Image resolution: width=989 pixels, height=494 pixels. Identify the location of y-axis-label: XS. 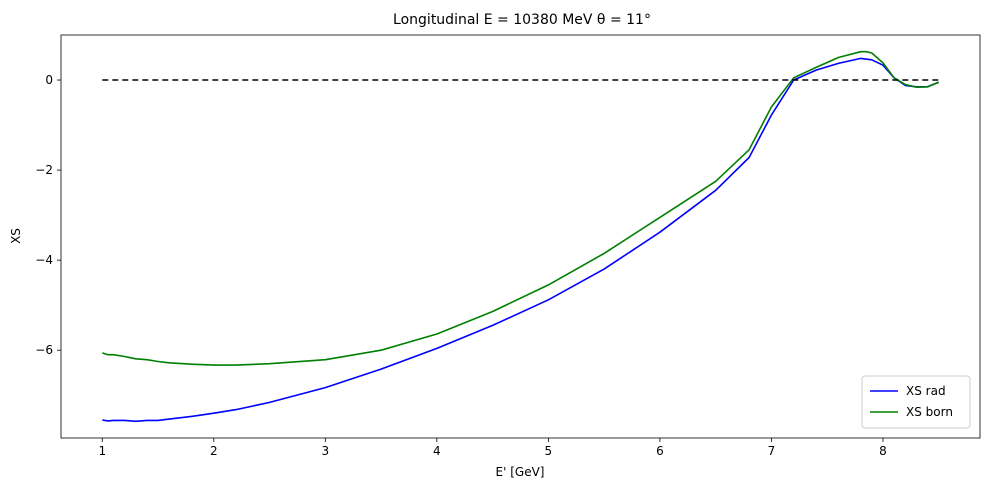
(16, 236).